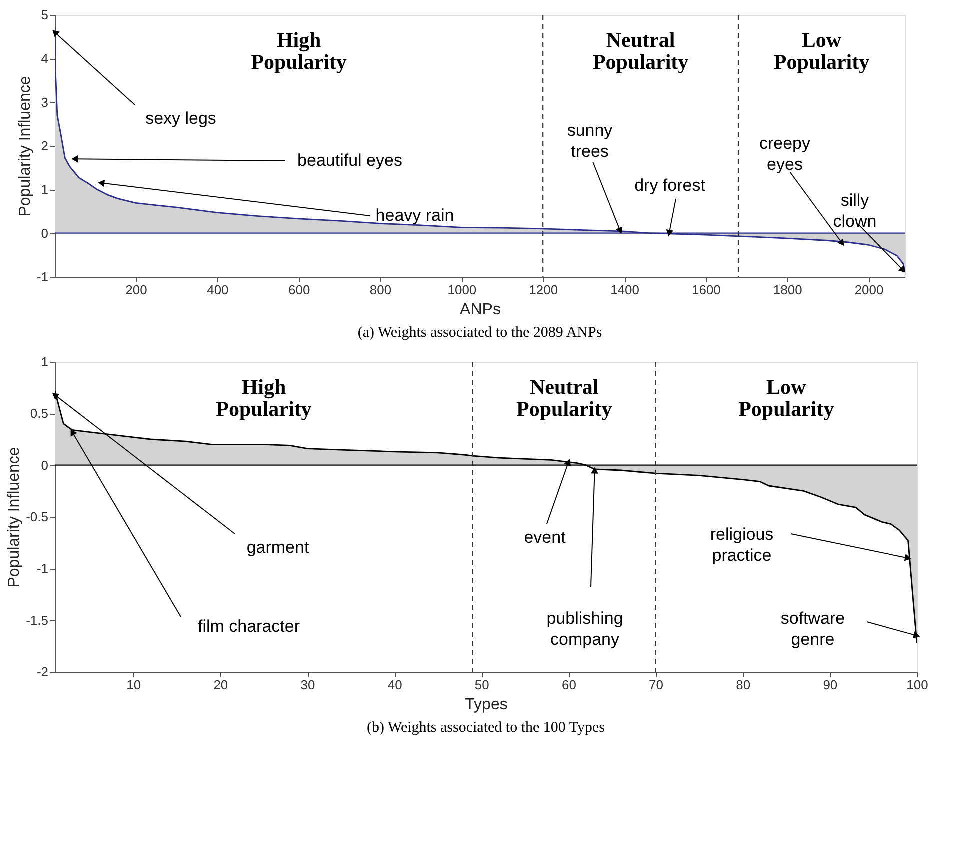 This screenshot has width=962, height=859. Describe the element at coordinates (855, 211) in the screenshot. I see `annotation: silly clown` at that location.